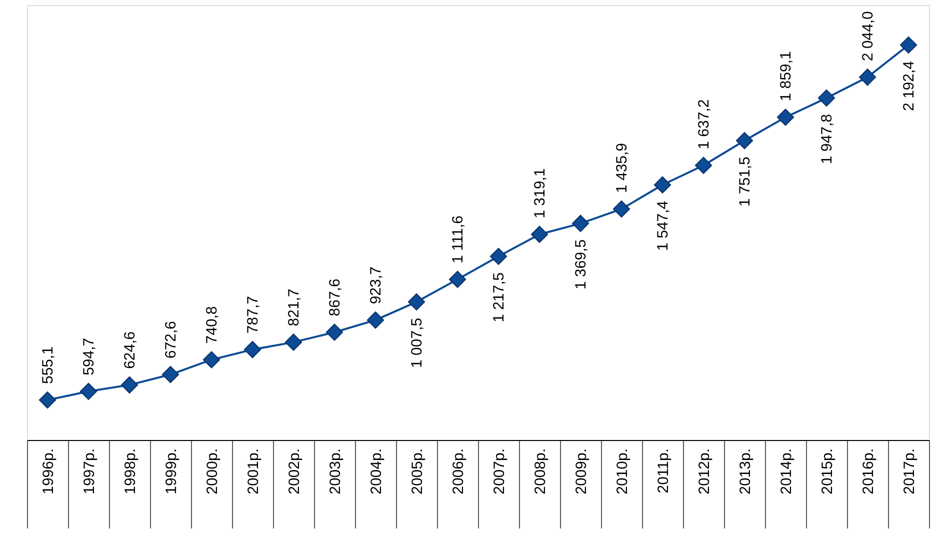  Describe the element at coordinates (253, 471) in the screenshot. I see `x-tick-label: 2001р.` at that location.